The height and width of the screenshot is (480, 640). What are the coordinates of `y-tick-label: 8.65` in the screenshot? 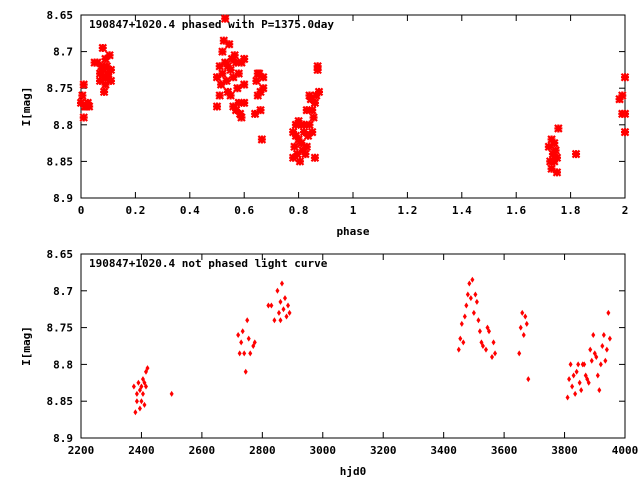 It's located at (60, 254).